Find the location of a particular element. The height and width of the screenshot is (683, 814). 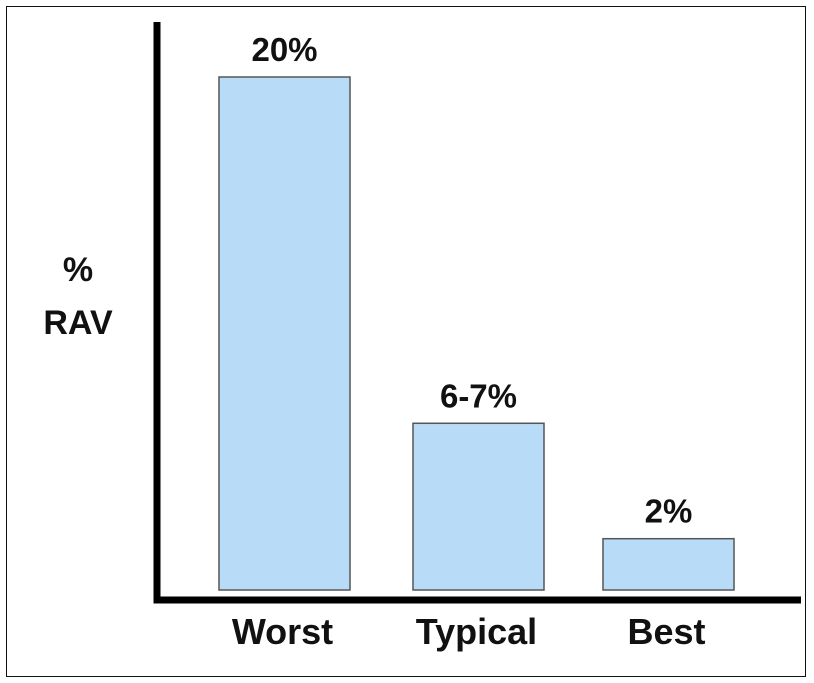

bar-typical is located at coordinates (478, 506).